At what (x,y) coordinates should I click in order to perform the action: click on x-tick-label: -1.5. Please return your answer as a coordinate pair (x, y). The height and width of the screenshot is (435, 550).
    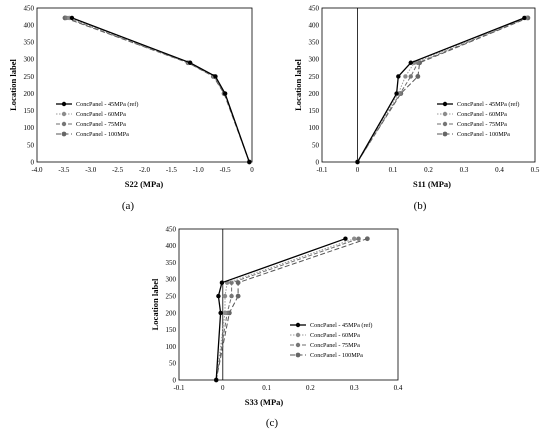
    Looking at the image, I should click on (172, 170).